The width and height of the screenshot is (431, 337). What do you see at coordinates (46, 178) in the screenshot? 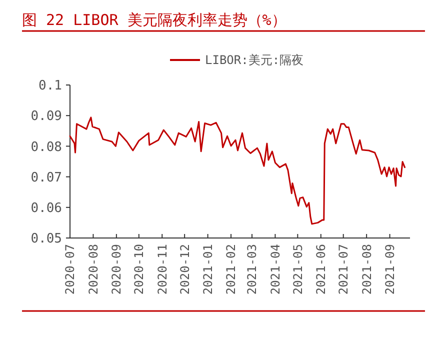
I see `y-tick-label: 0.07` at bounding box center [46, 178].